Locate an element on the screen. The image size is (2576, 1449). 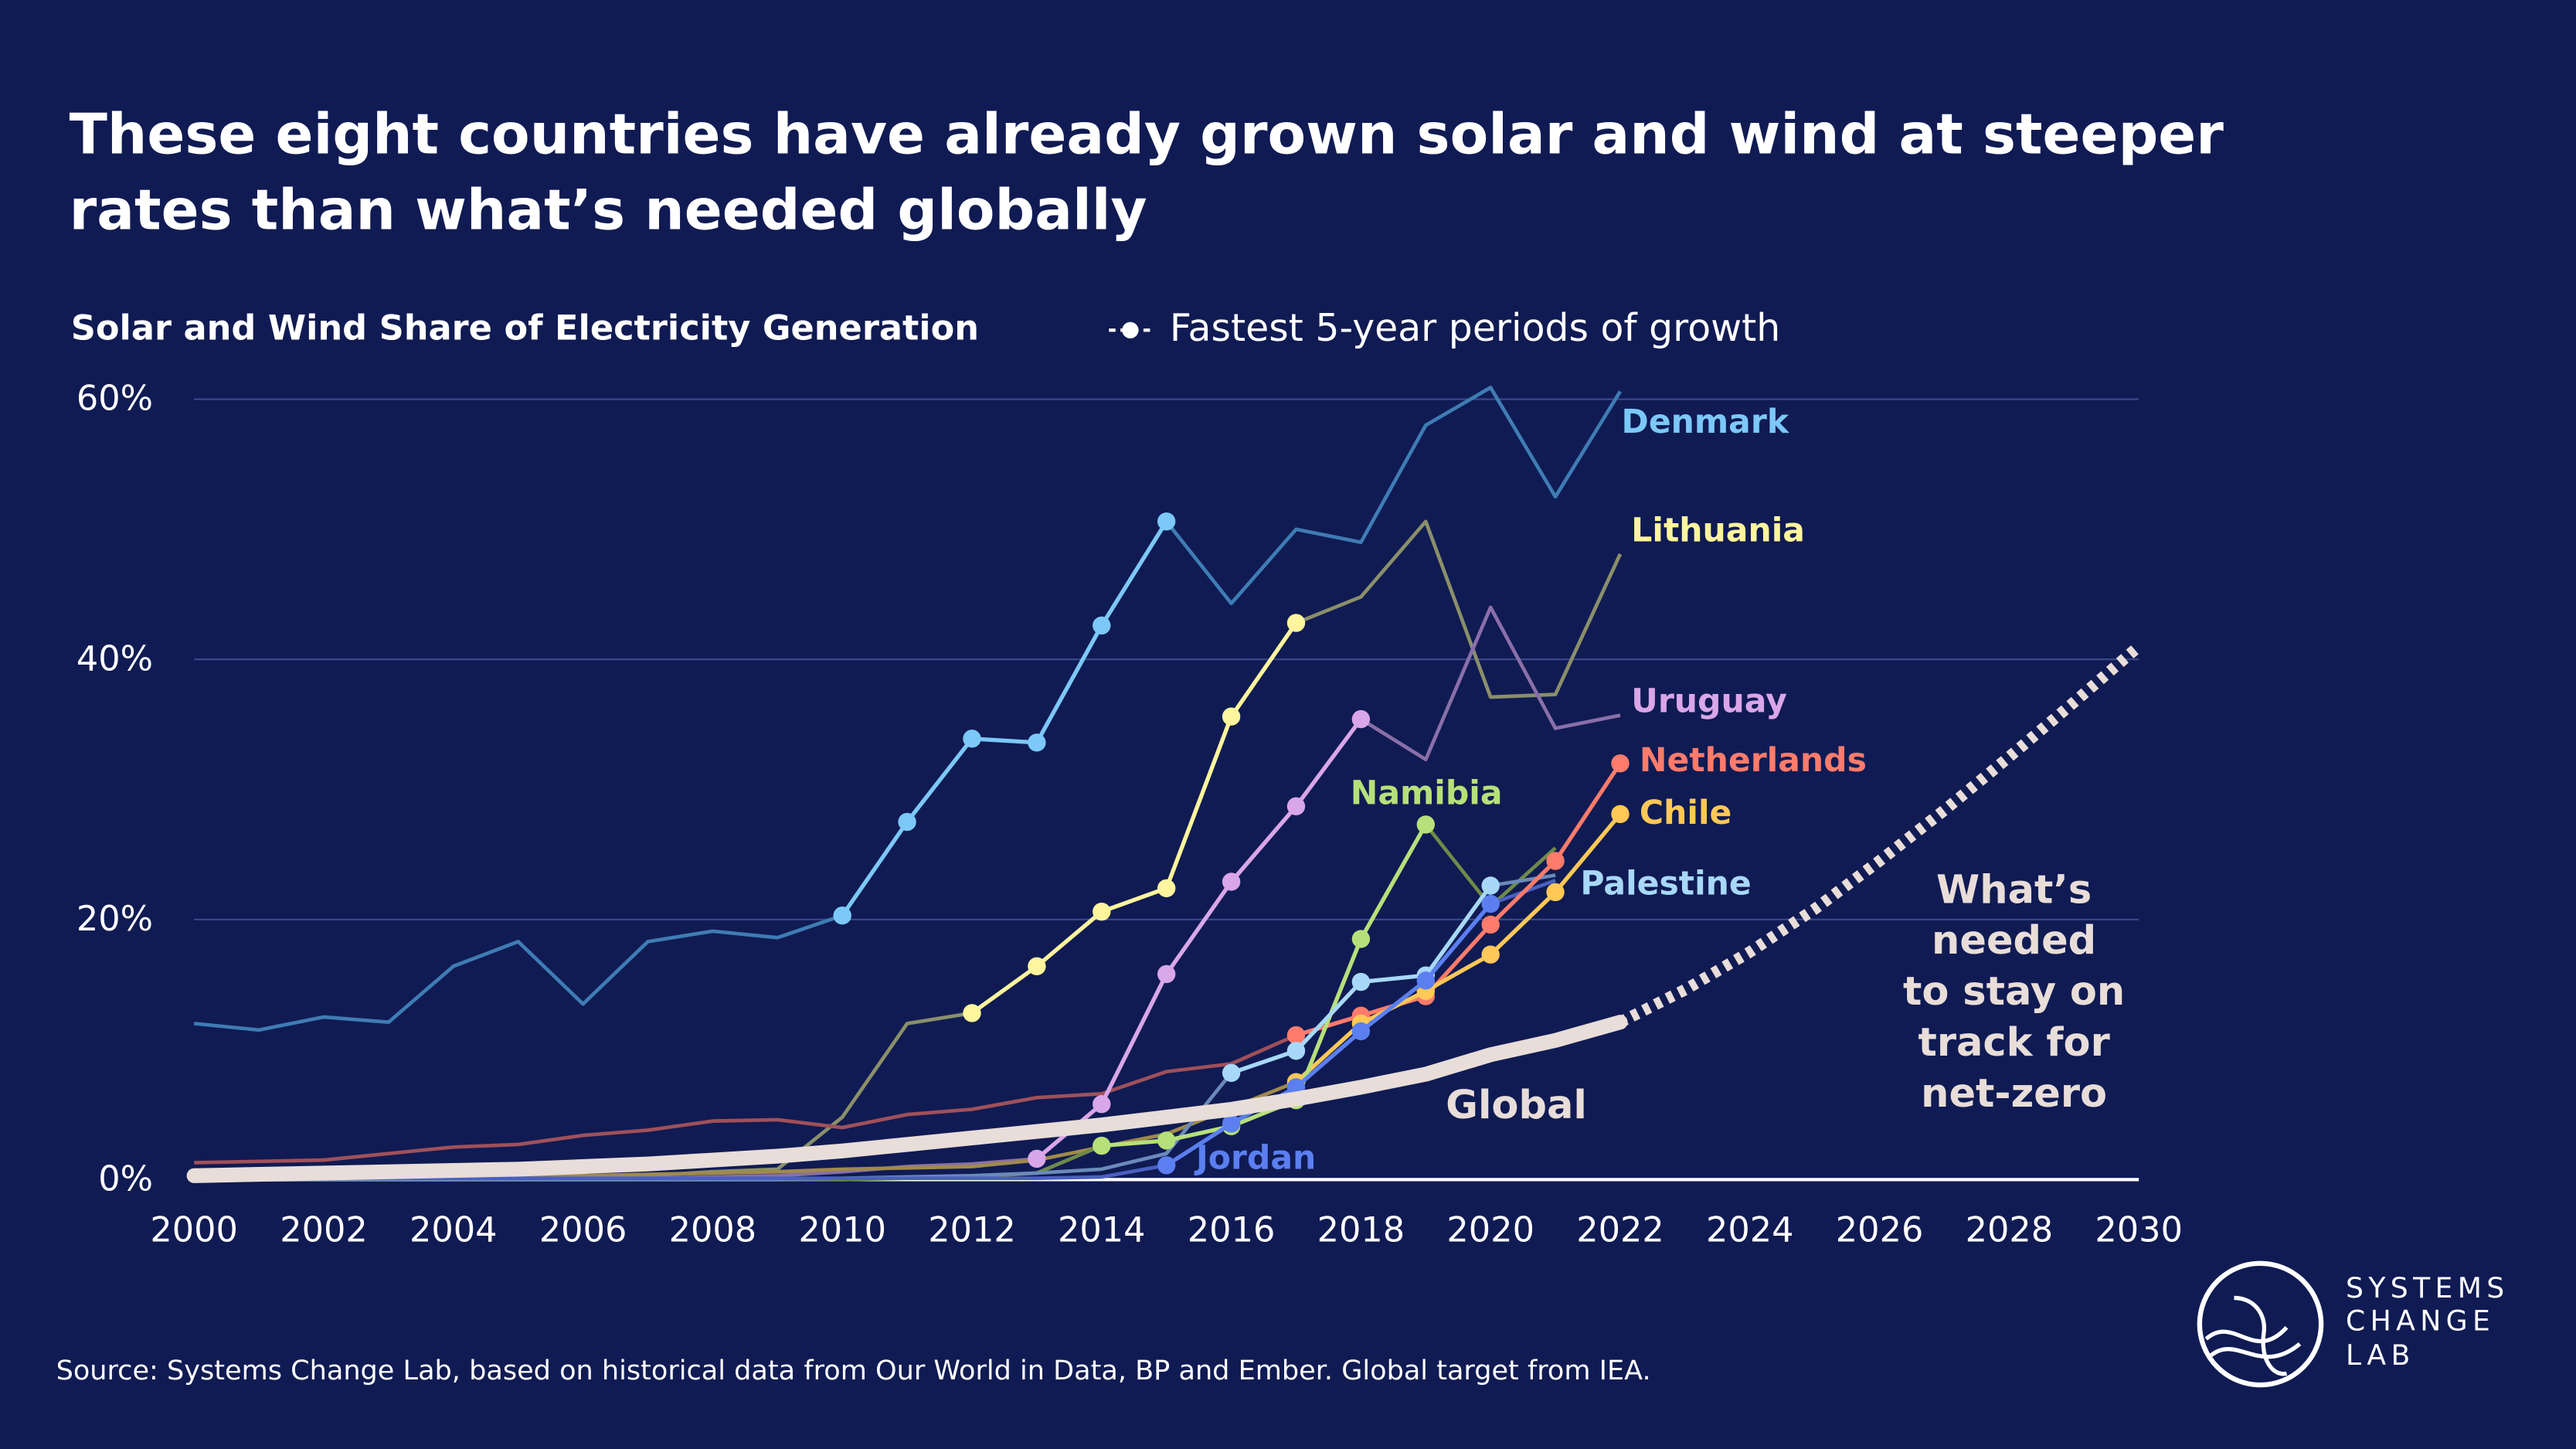
series-label: Global is located at coordinates (1516, 1106).